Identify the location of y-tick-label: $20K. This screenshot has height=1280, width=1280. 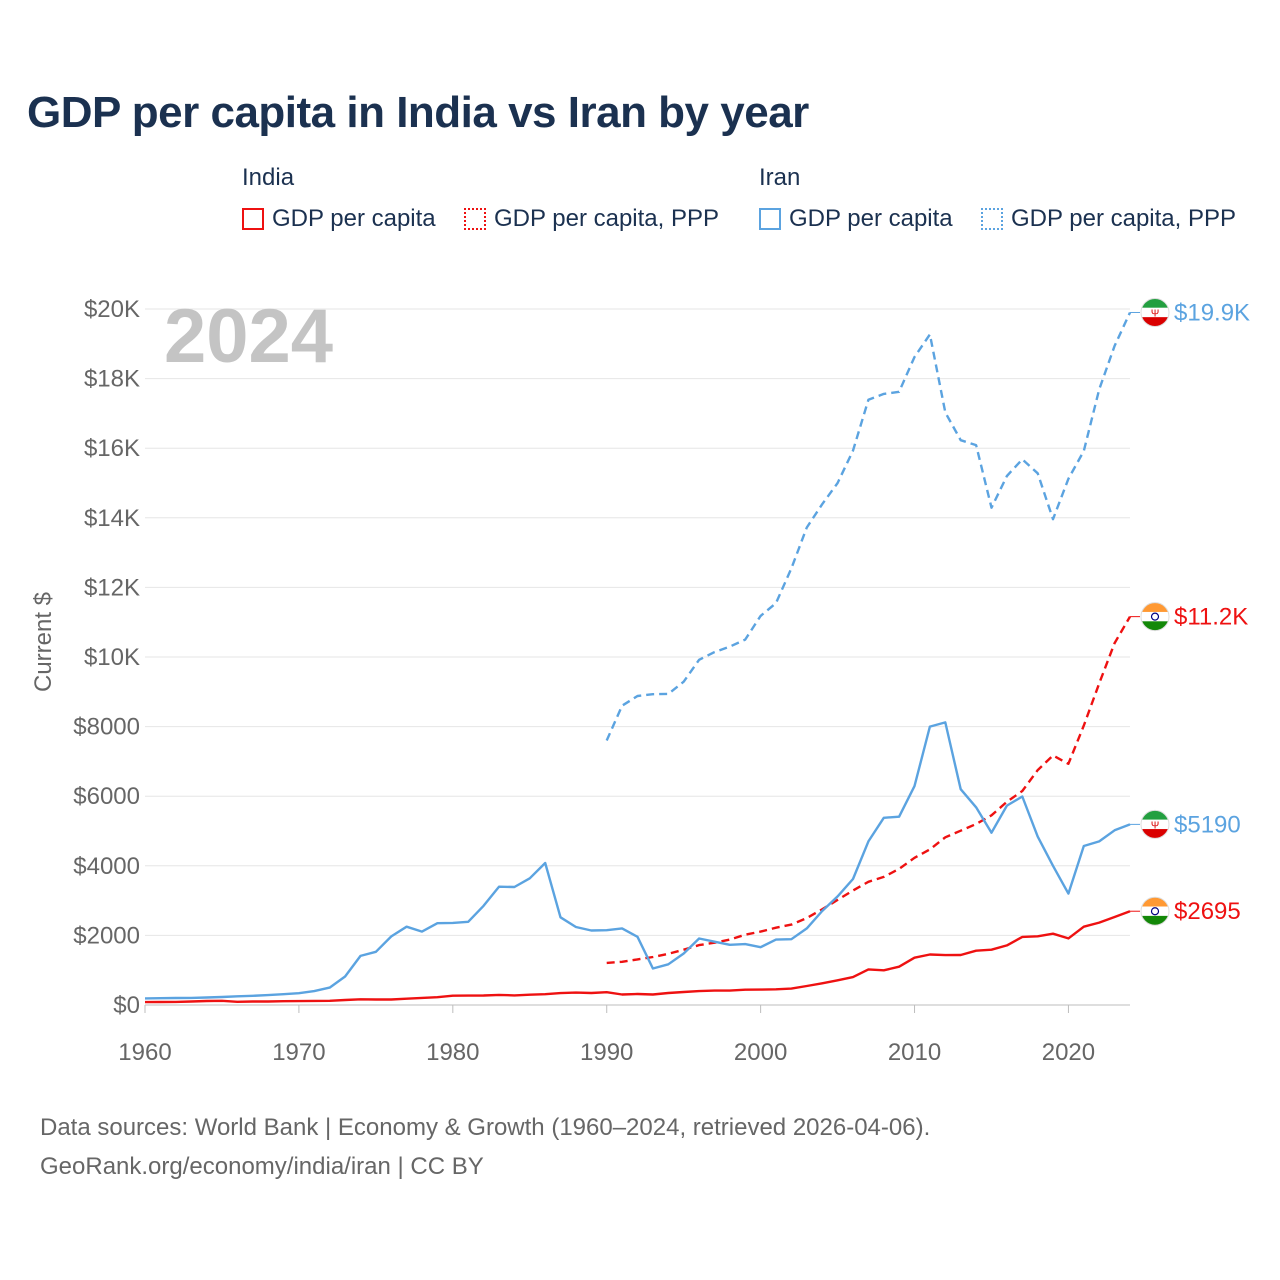
(112, 309).